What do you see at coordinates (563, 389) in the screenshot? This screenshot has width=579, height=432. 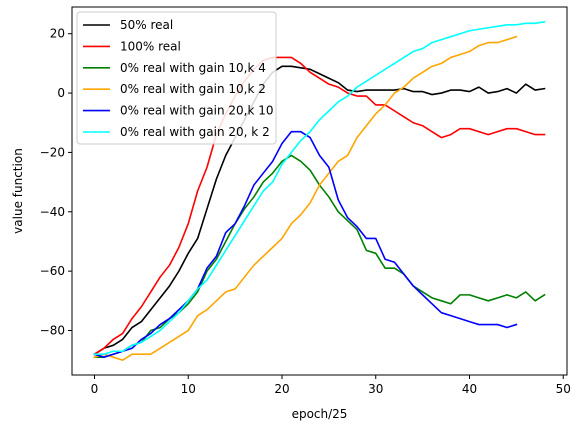 I see `x-tick-label: 50` at bounding box center [563, 389].